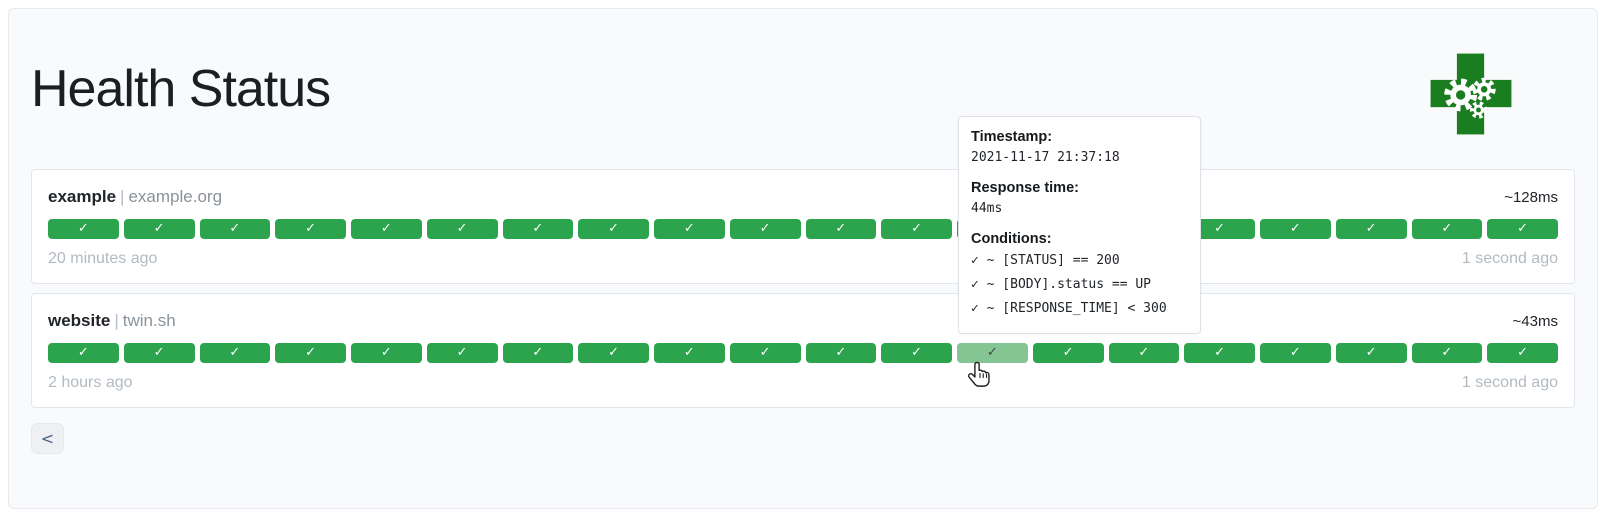 This screenshot has height=515, width=1607. Describe the element at coordinates (1012, 137) in the screenshot. I see `tooltip-timestamp-label: Timestamp:` at that location.